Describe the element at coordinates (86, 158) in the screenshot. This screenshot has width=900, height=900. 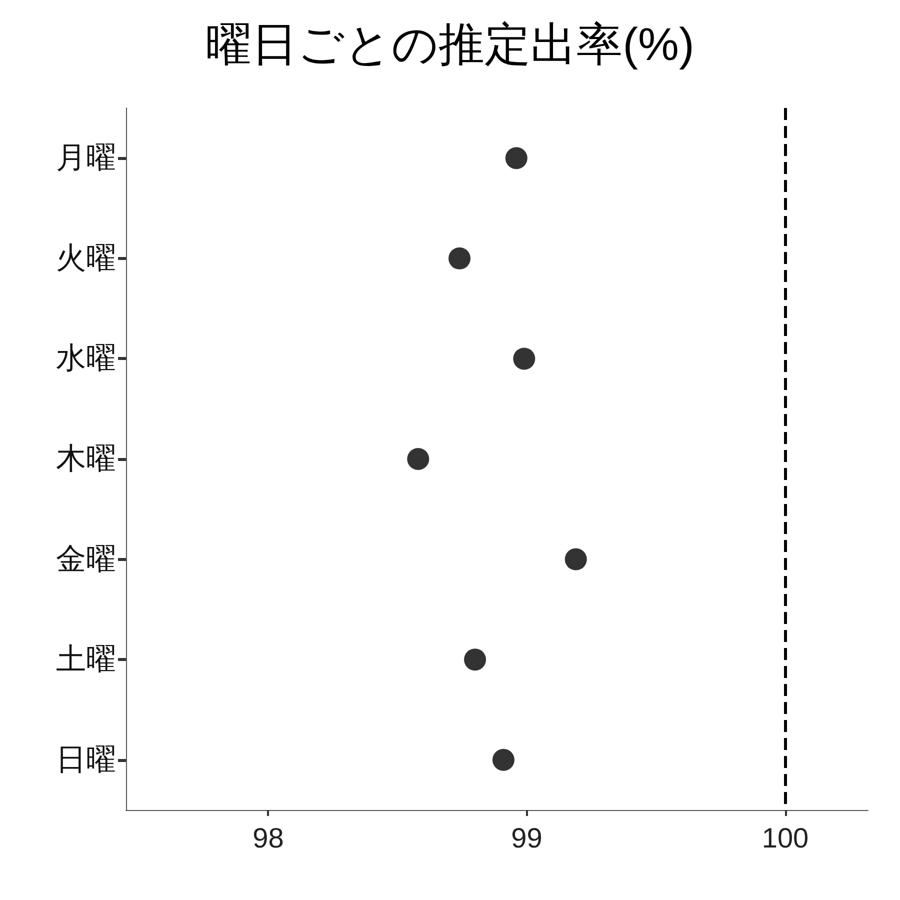
I see `y-tick-label: 月曜` at that location.